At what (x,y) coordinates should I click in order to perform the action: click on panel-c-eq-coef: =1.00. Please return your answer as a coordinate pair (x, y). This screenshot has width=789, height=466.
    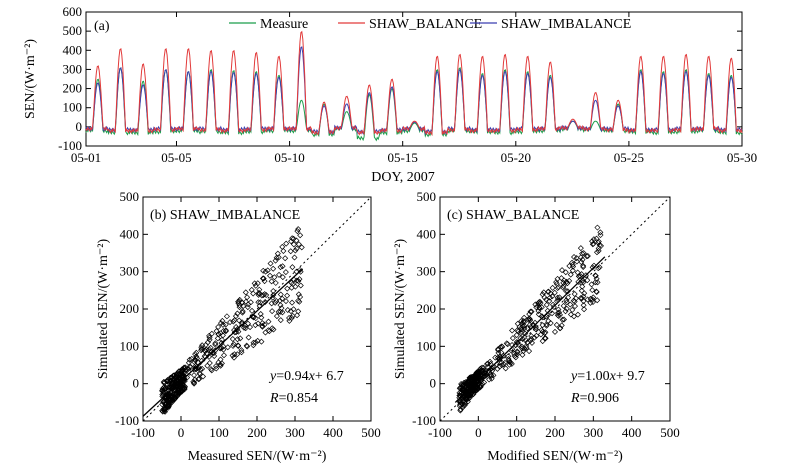
    Looking at the image, I should click on (593, 376).